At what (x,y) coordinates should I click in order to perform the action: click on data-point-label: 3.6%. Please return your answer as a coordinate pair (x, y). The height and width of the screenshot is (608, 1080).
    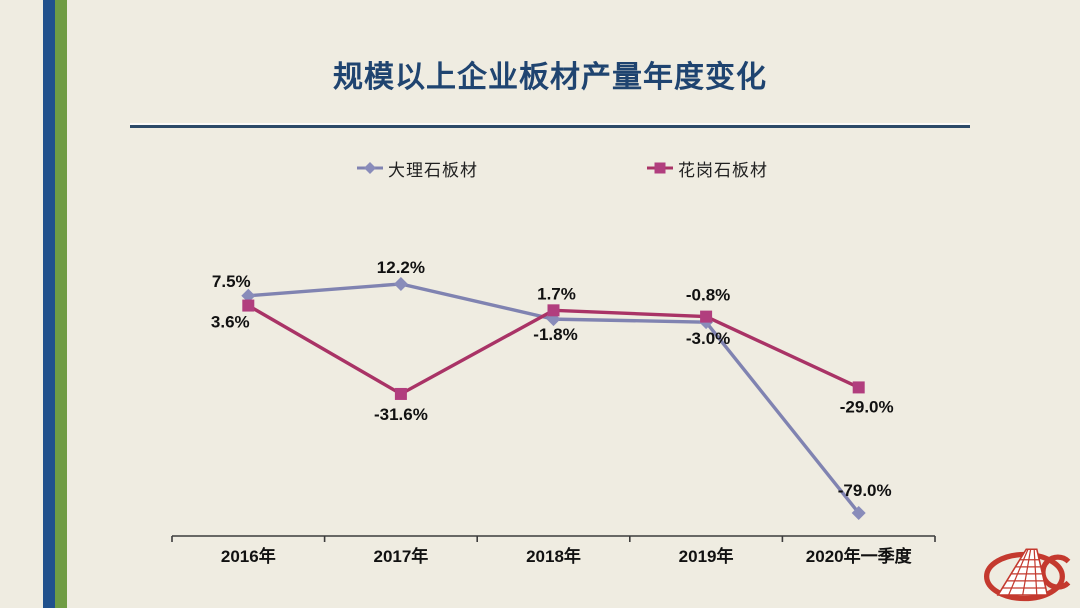
    Looking at the image, I should click on (230, 322).